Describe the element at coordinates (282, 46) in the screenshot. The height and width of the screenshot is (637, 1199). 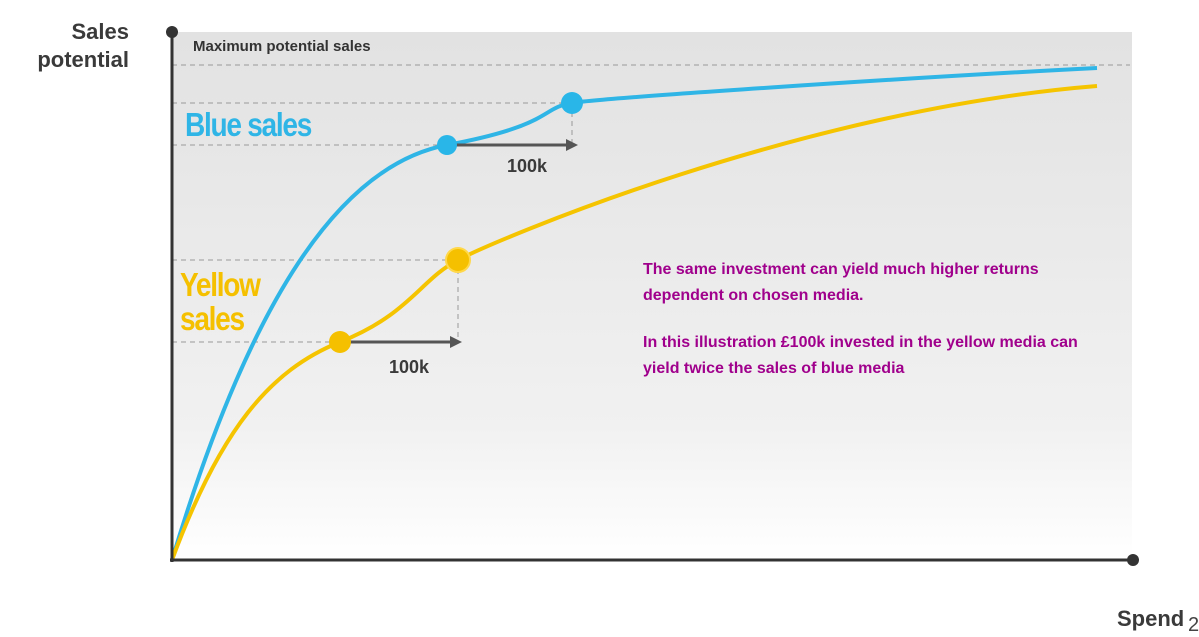
I see `reference-label: Maximum potential sales` at that location.